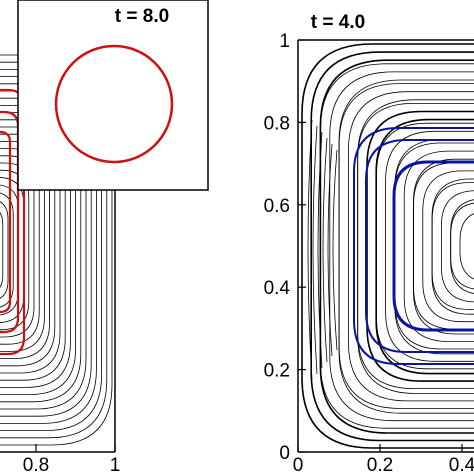 The image size is (474, 474). What do you see at coordinates (285, 247) in the screenshot?
I see `right-yticks: 1 0.8 0.6 0.4 0.2 0` at bounding box center [285, 247].